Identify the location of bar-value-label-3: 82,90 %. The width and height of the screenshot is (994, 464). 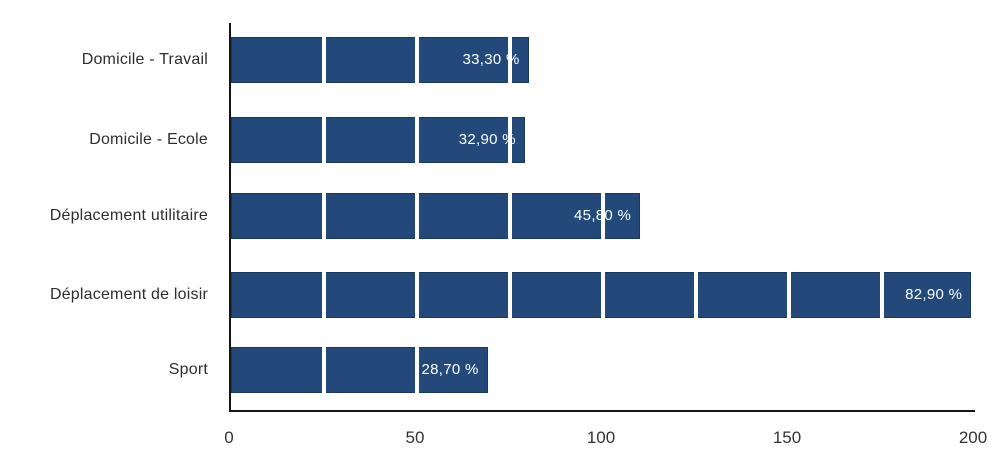
(934, 294).